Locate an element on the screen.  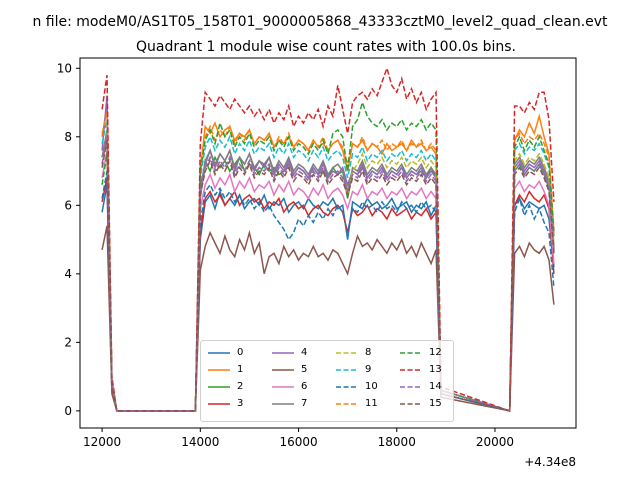
x-tick-label: 12000 is located at coordinates (102, 442).